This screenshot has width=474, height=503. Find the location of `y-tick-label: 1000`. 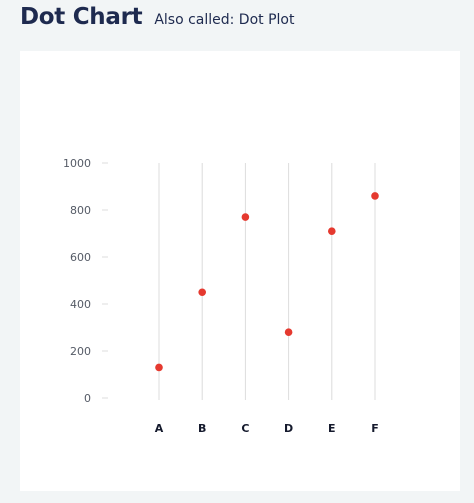

y-tick-label: 1000 is located at coordinates (77, 163).